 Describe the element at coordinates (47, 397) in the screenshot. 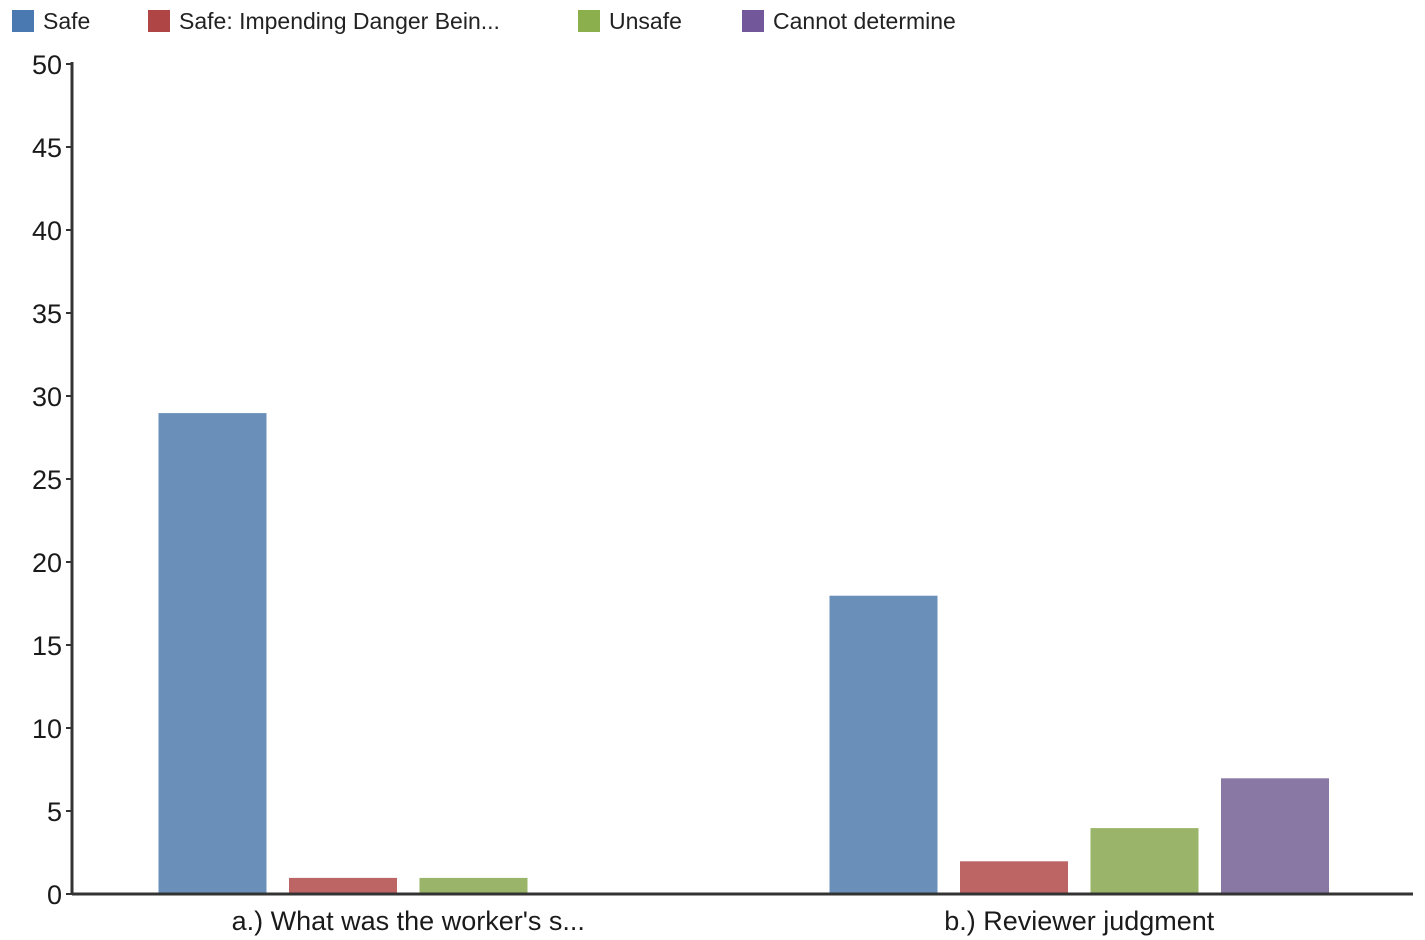

I see `y-tick-label: 30` at that location.